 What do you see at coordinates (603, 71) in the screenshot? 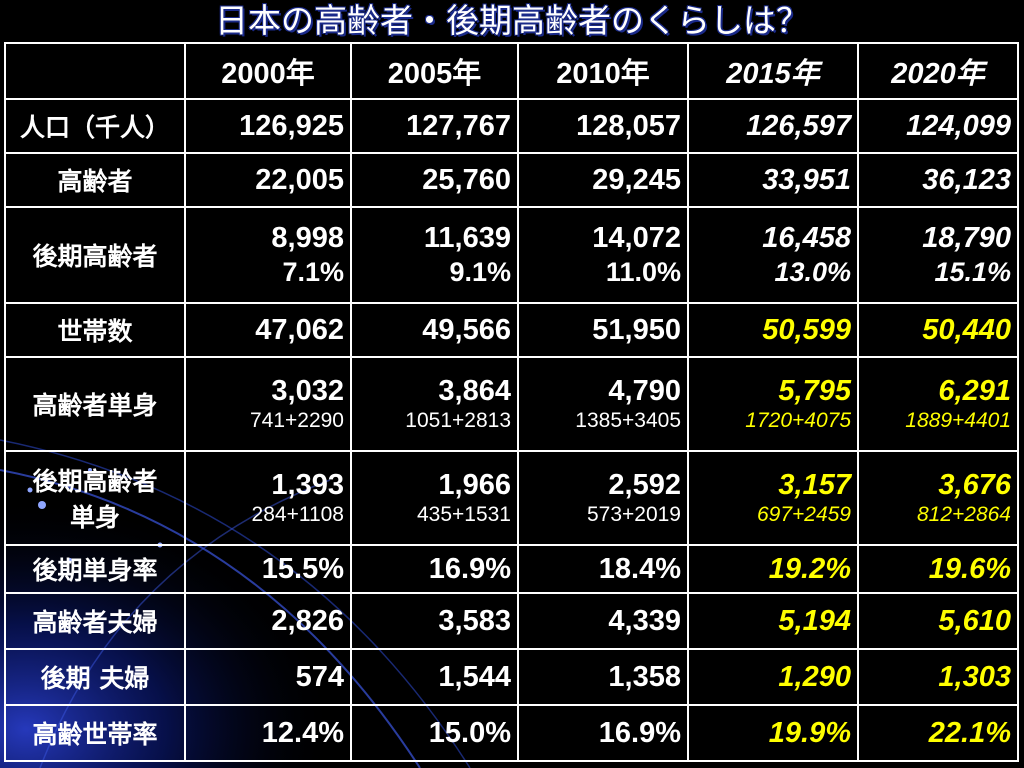
I see `year-header-2010: 2010年` at bounding box center [603, 71].